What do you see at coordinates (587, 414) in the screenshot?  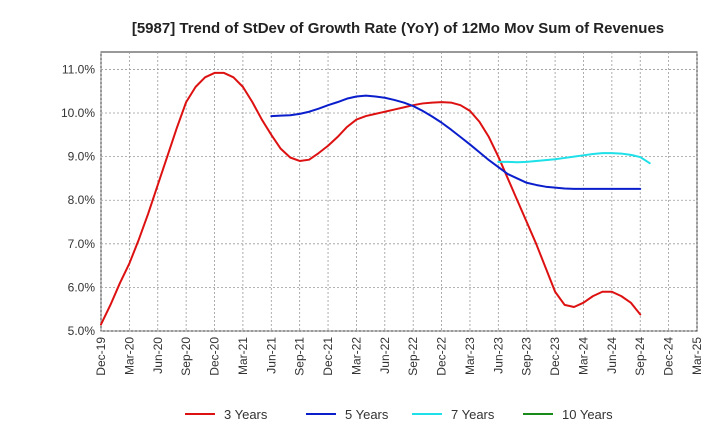 I see `legend-label-10-years: 10 Years` at bounding box center [587, 414].